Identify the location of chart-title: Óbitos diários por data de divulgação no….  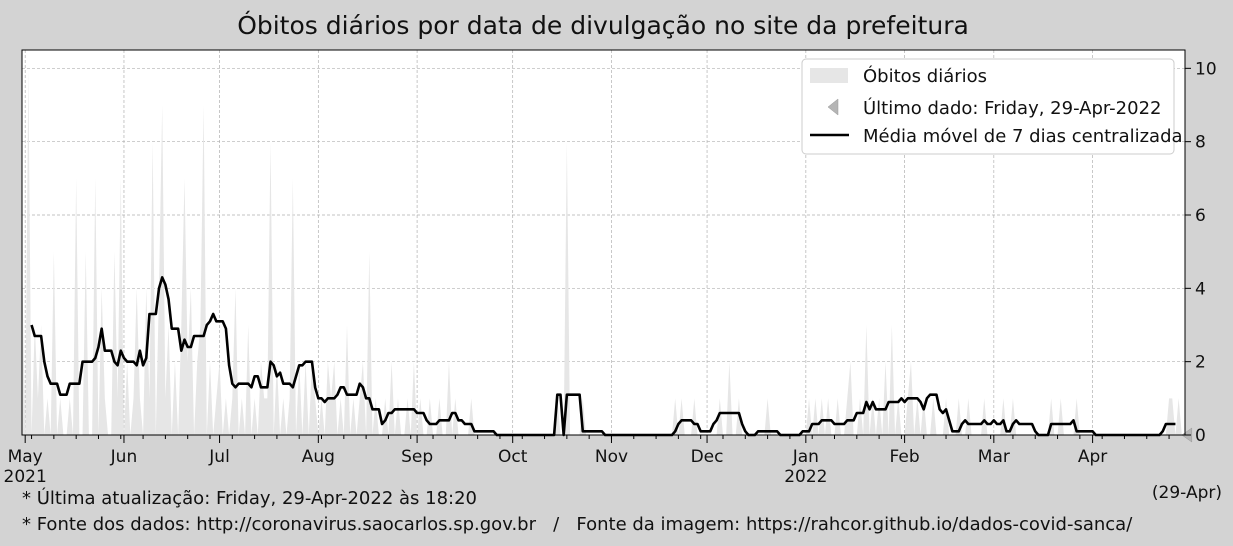
(603, 25).